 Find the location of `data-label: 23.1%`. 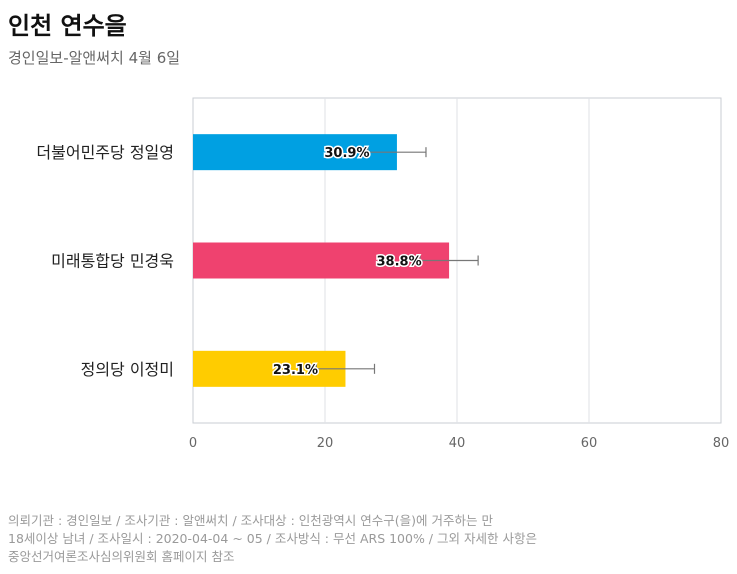

data-label: 23.1% is located at coordinates (295, 370).